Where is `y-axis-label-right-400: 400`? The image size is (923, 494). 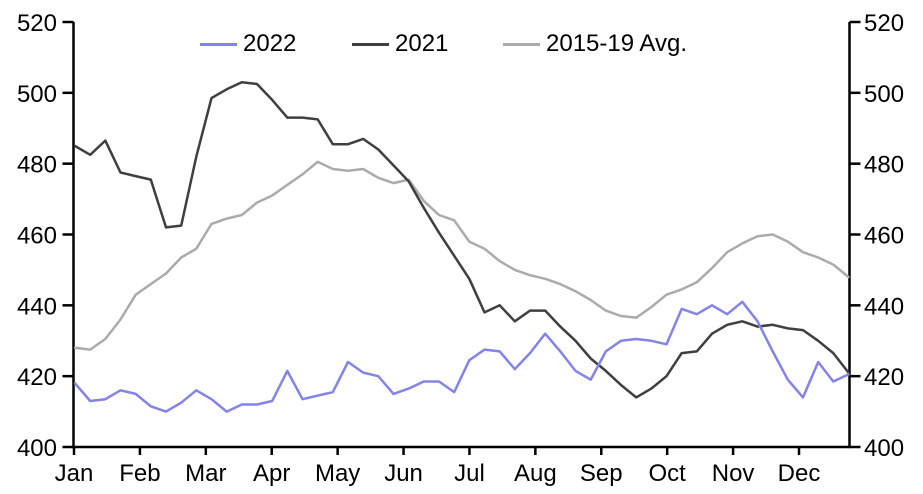
y-axis-label-right-400: 400 is located at coordinates (884, 448).